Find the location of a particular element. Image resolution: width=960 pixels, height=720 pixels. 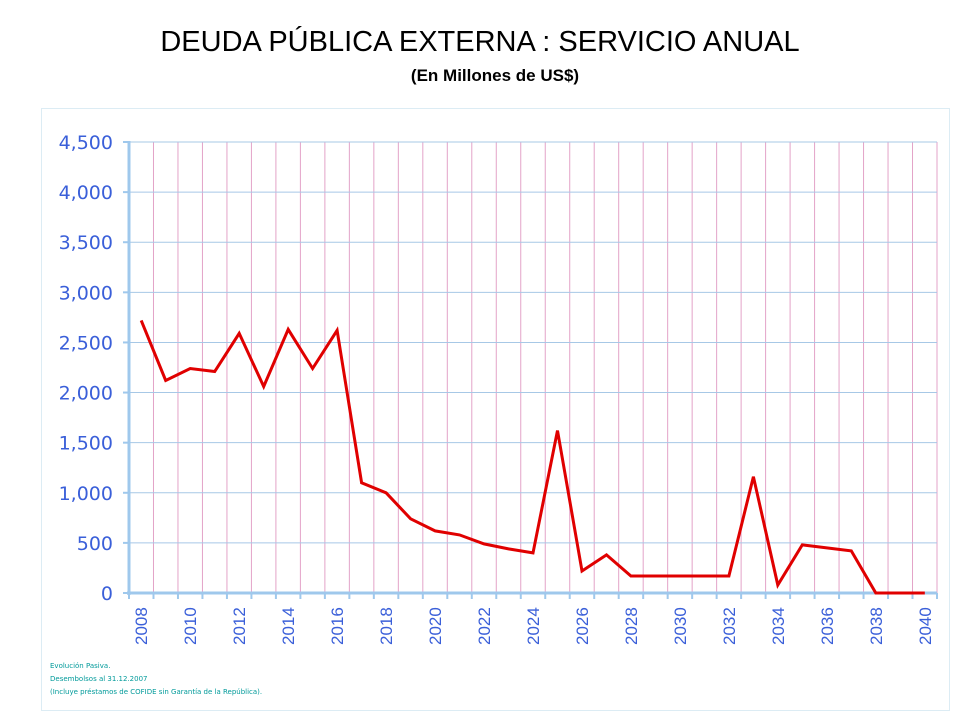

note-line: Desembolsos al 31.12.2007 is located at coordinates (99, 679).